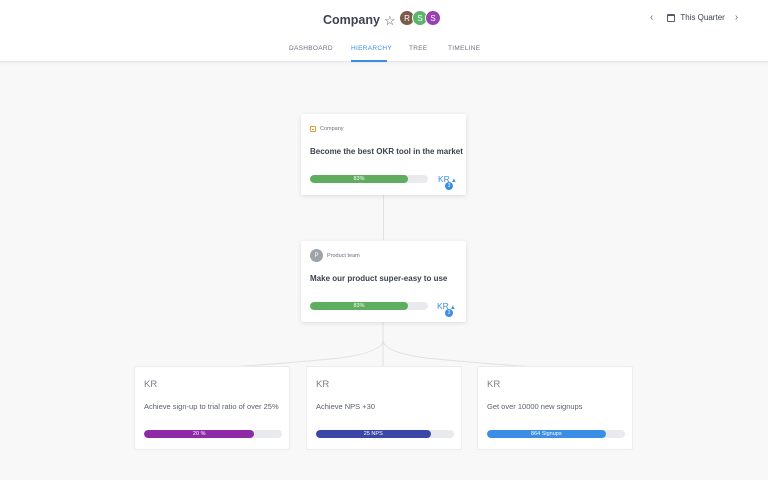  What do you see at coordinates (702, 17) in the screenshot?
I see `period-label: This Quarter` at bounding box center [702, 17].